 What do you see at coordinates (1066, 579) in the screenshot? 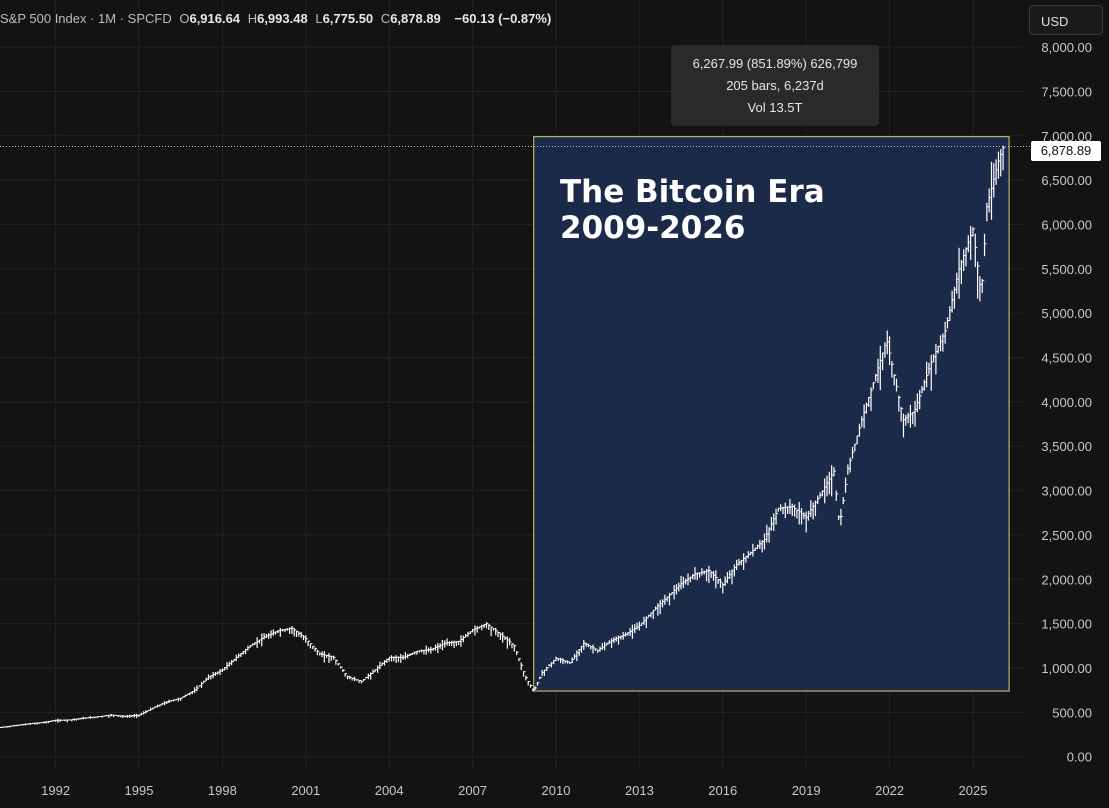
I see `price-tick-label: 2,000.00` at bounding box center [1066, 579].